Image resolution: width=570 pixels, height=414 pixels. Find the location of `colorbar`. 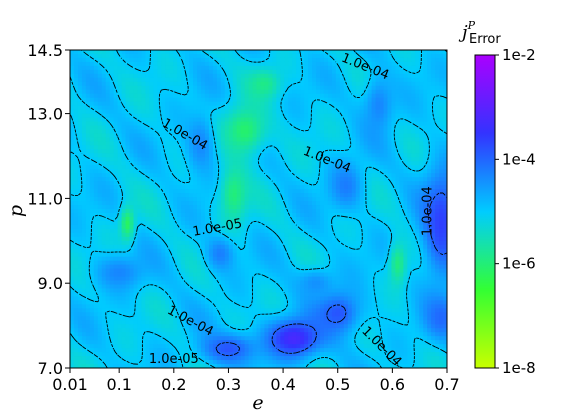

colorbar is located at coordinates (485, 211).